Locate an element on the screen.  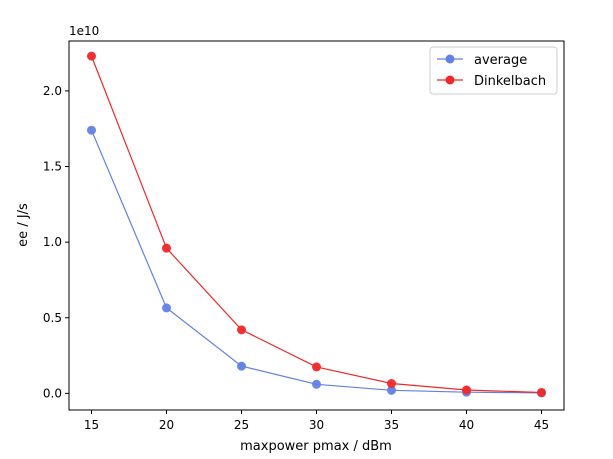
x-axis-label: maxpower pmax / dBm is located at coordinates (316, 446).